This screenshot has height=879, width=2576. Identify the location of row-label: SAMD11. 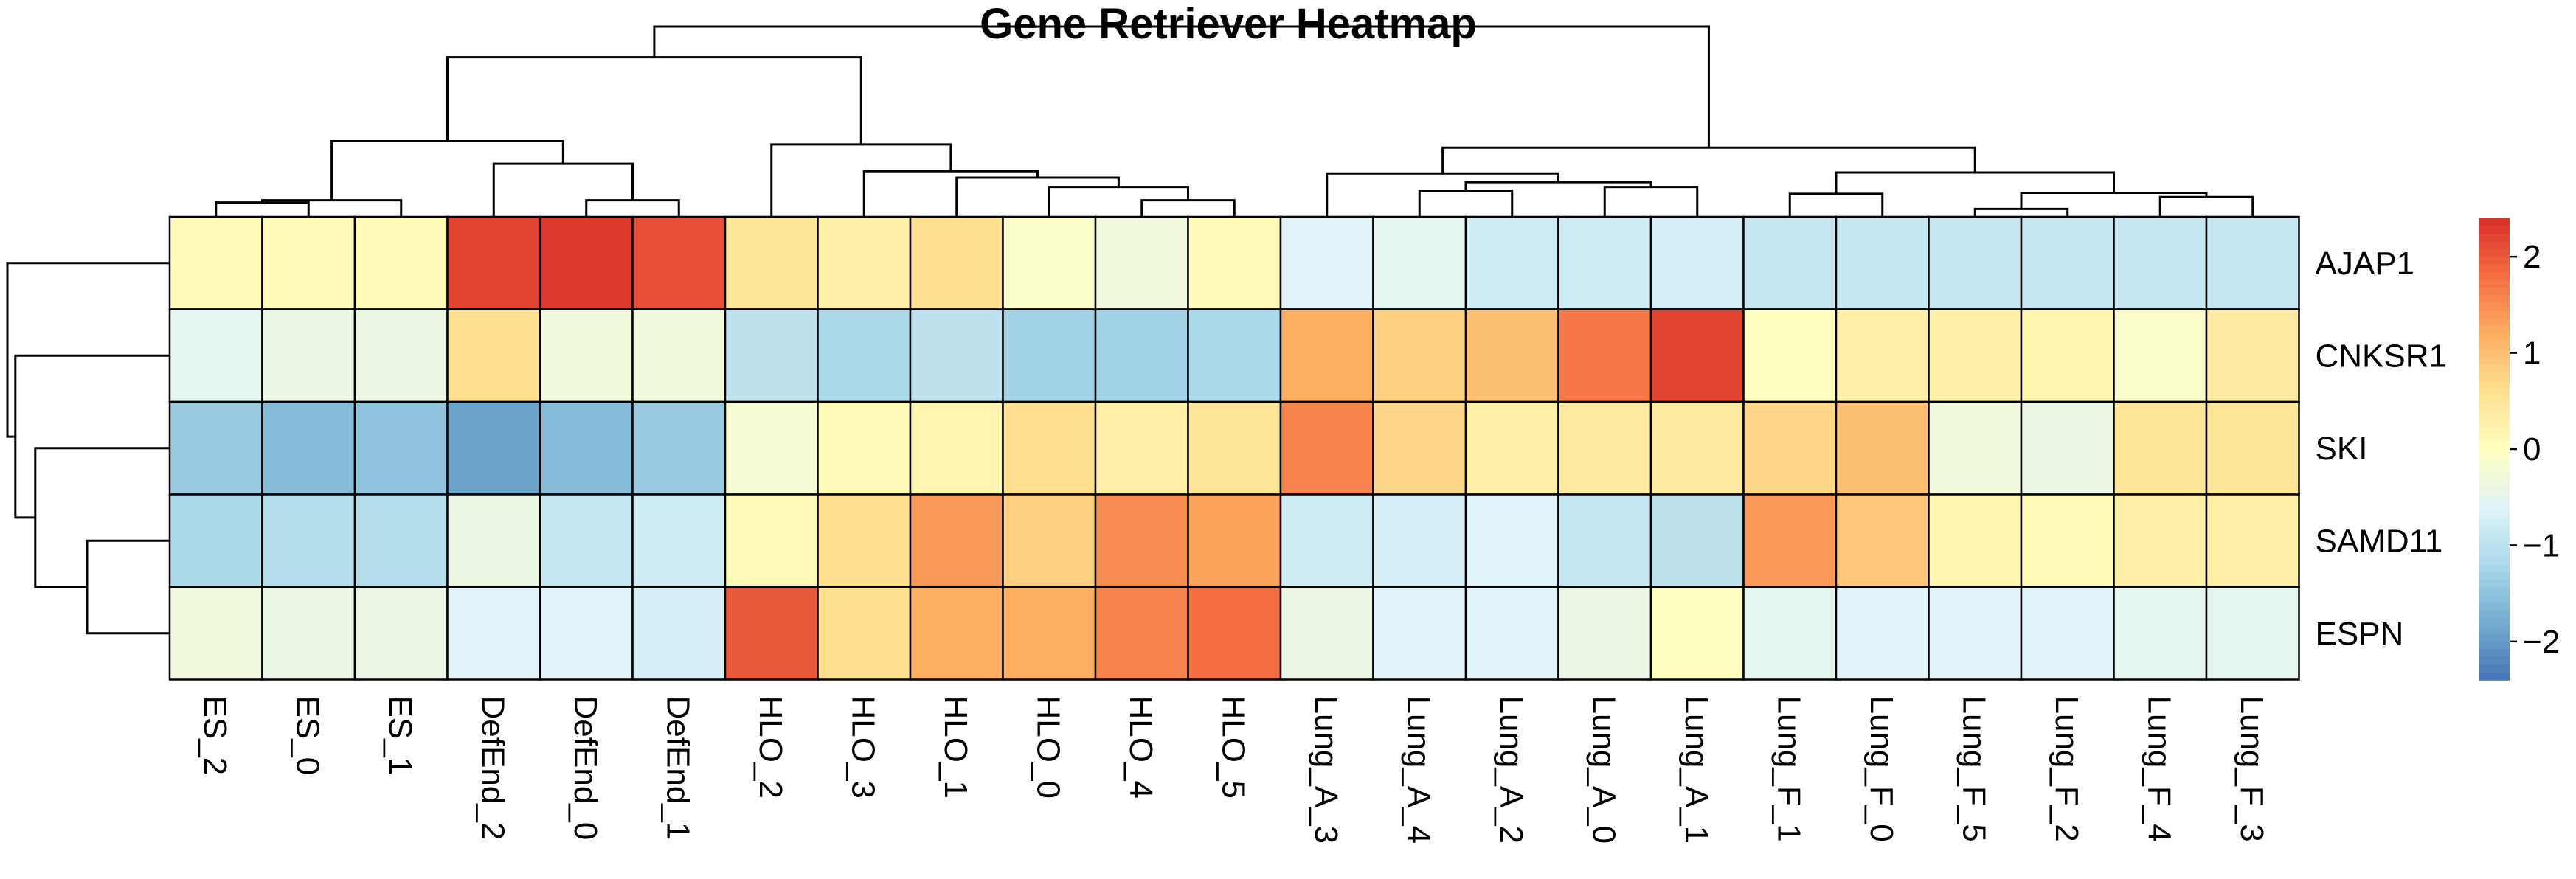
(2380, 541).